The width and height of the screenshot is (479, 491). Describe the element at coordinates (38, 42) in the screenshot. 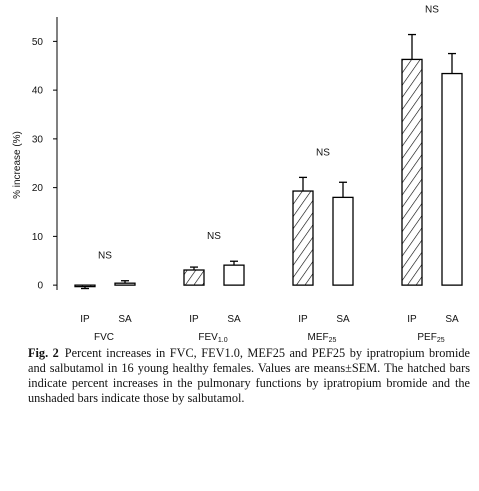

I see `y-tick-label: 50` at that location.